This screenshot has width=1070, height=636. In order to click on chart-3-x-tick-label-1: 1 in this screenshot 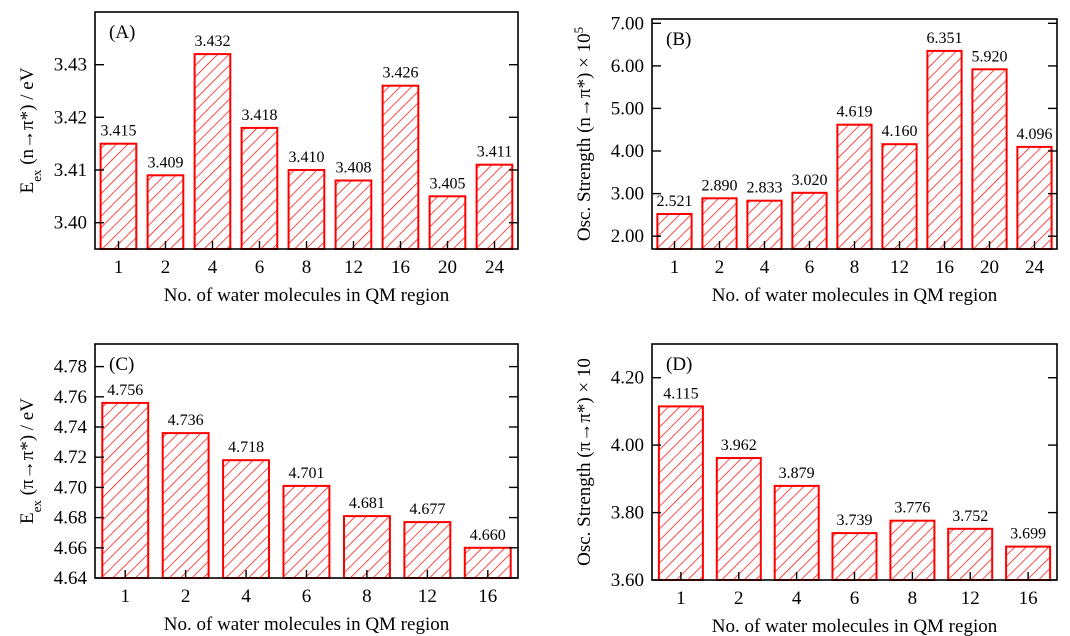, I will do `click(125, 596)`.